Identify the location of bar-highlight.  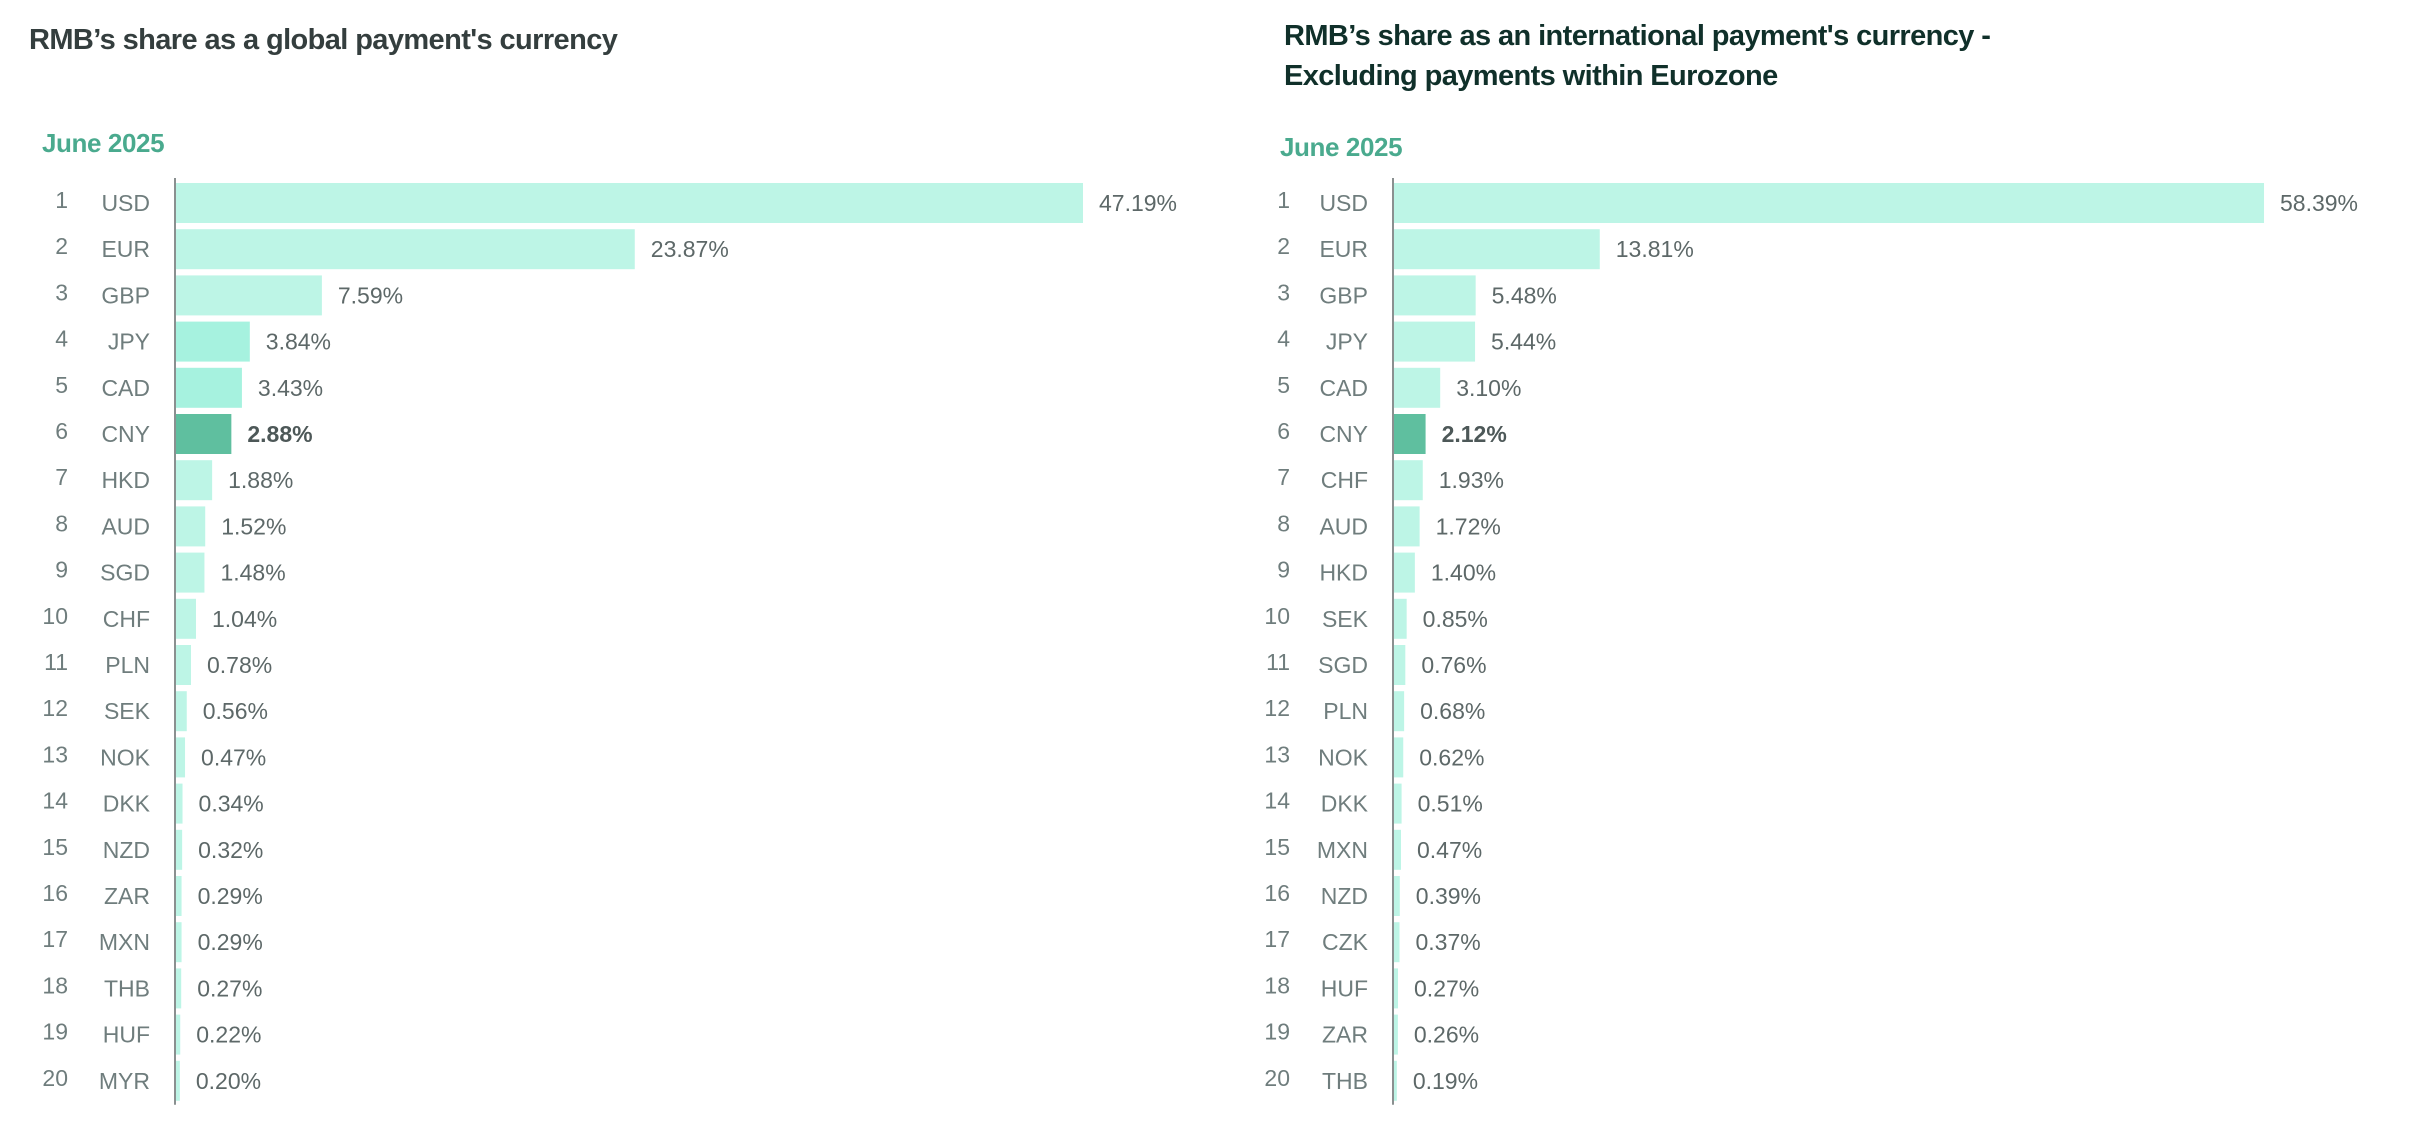
(204, 434).